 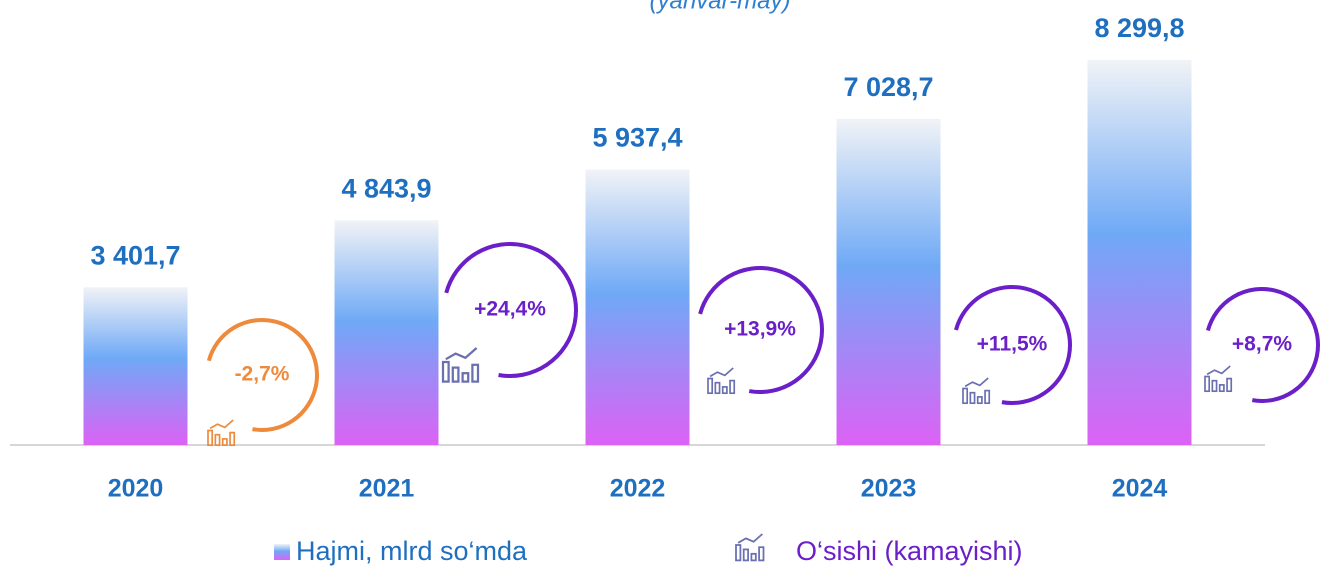 I want to click on growth-label: +13,9%, so click(x=760, y=329).